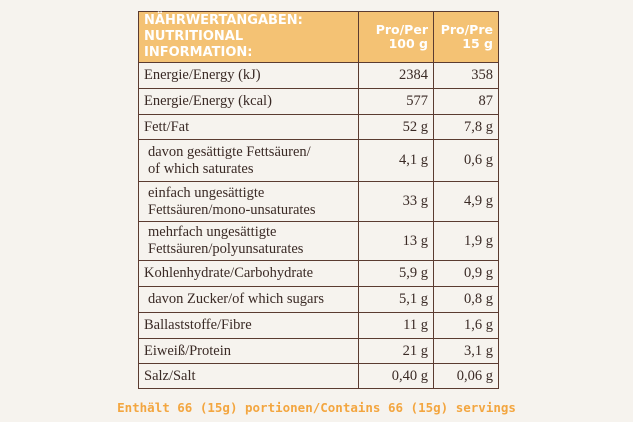  Describe the element at coordinates (466, 325) in the screenshot. I see `value-per-15g: 1,6 g` at that location.